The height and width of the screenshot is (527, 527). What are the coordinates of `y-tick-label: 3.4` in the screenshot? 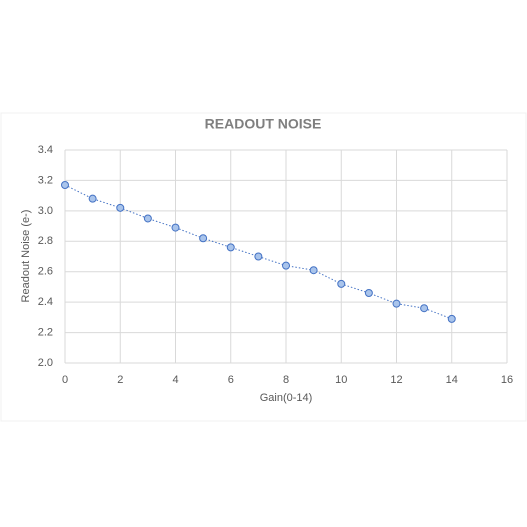 It's located at (45, 150).